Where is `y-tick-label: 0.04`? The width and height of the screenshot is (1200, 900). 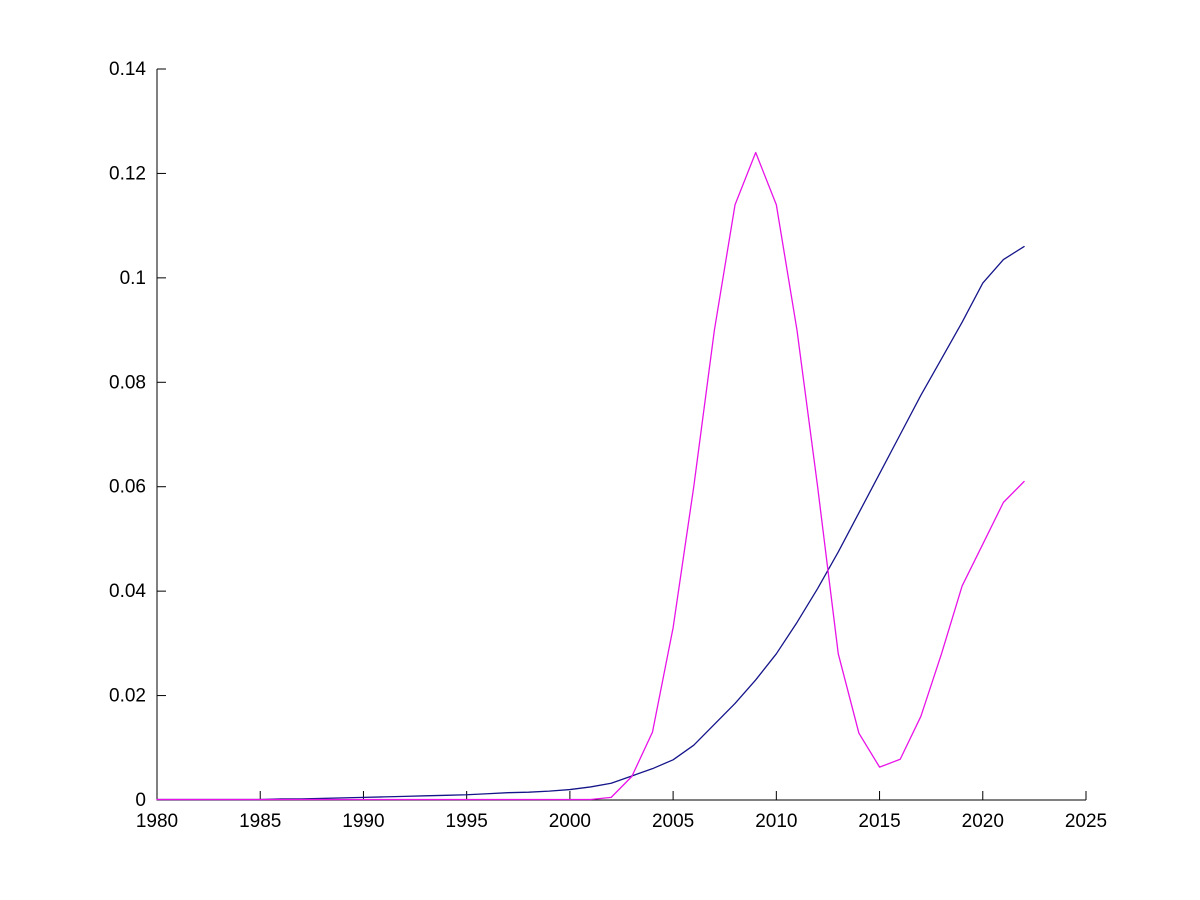 y-tick-label: 0.04 is located at coordinates (127, 591).